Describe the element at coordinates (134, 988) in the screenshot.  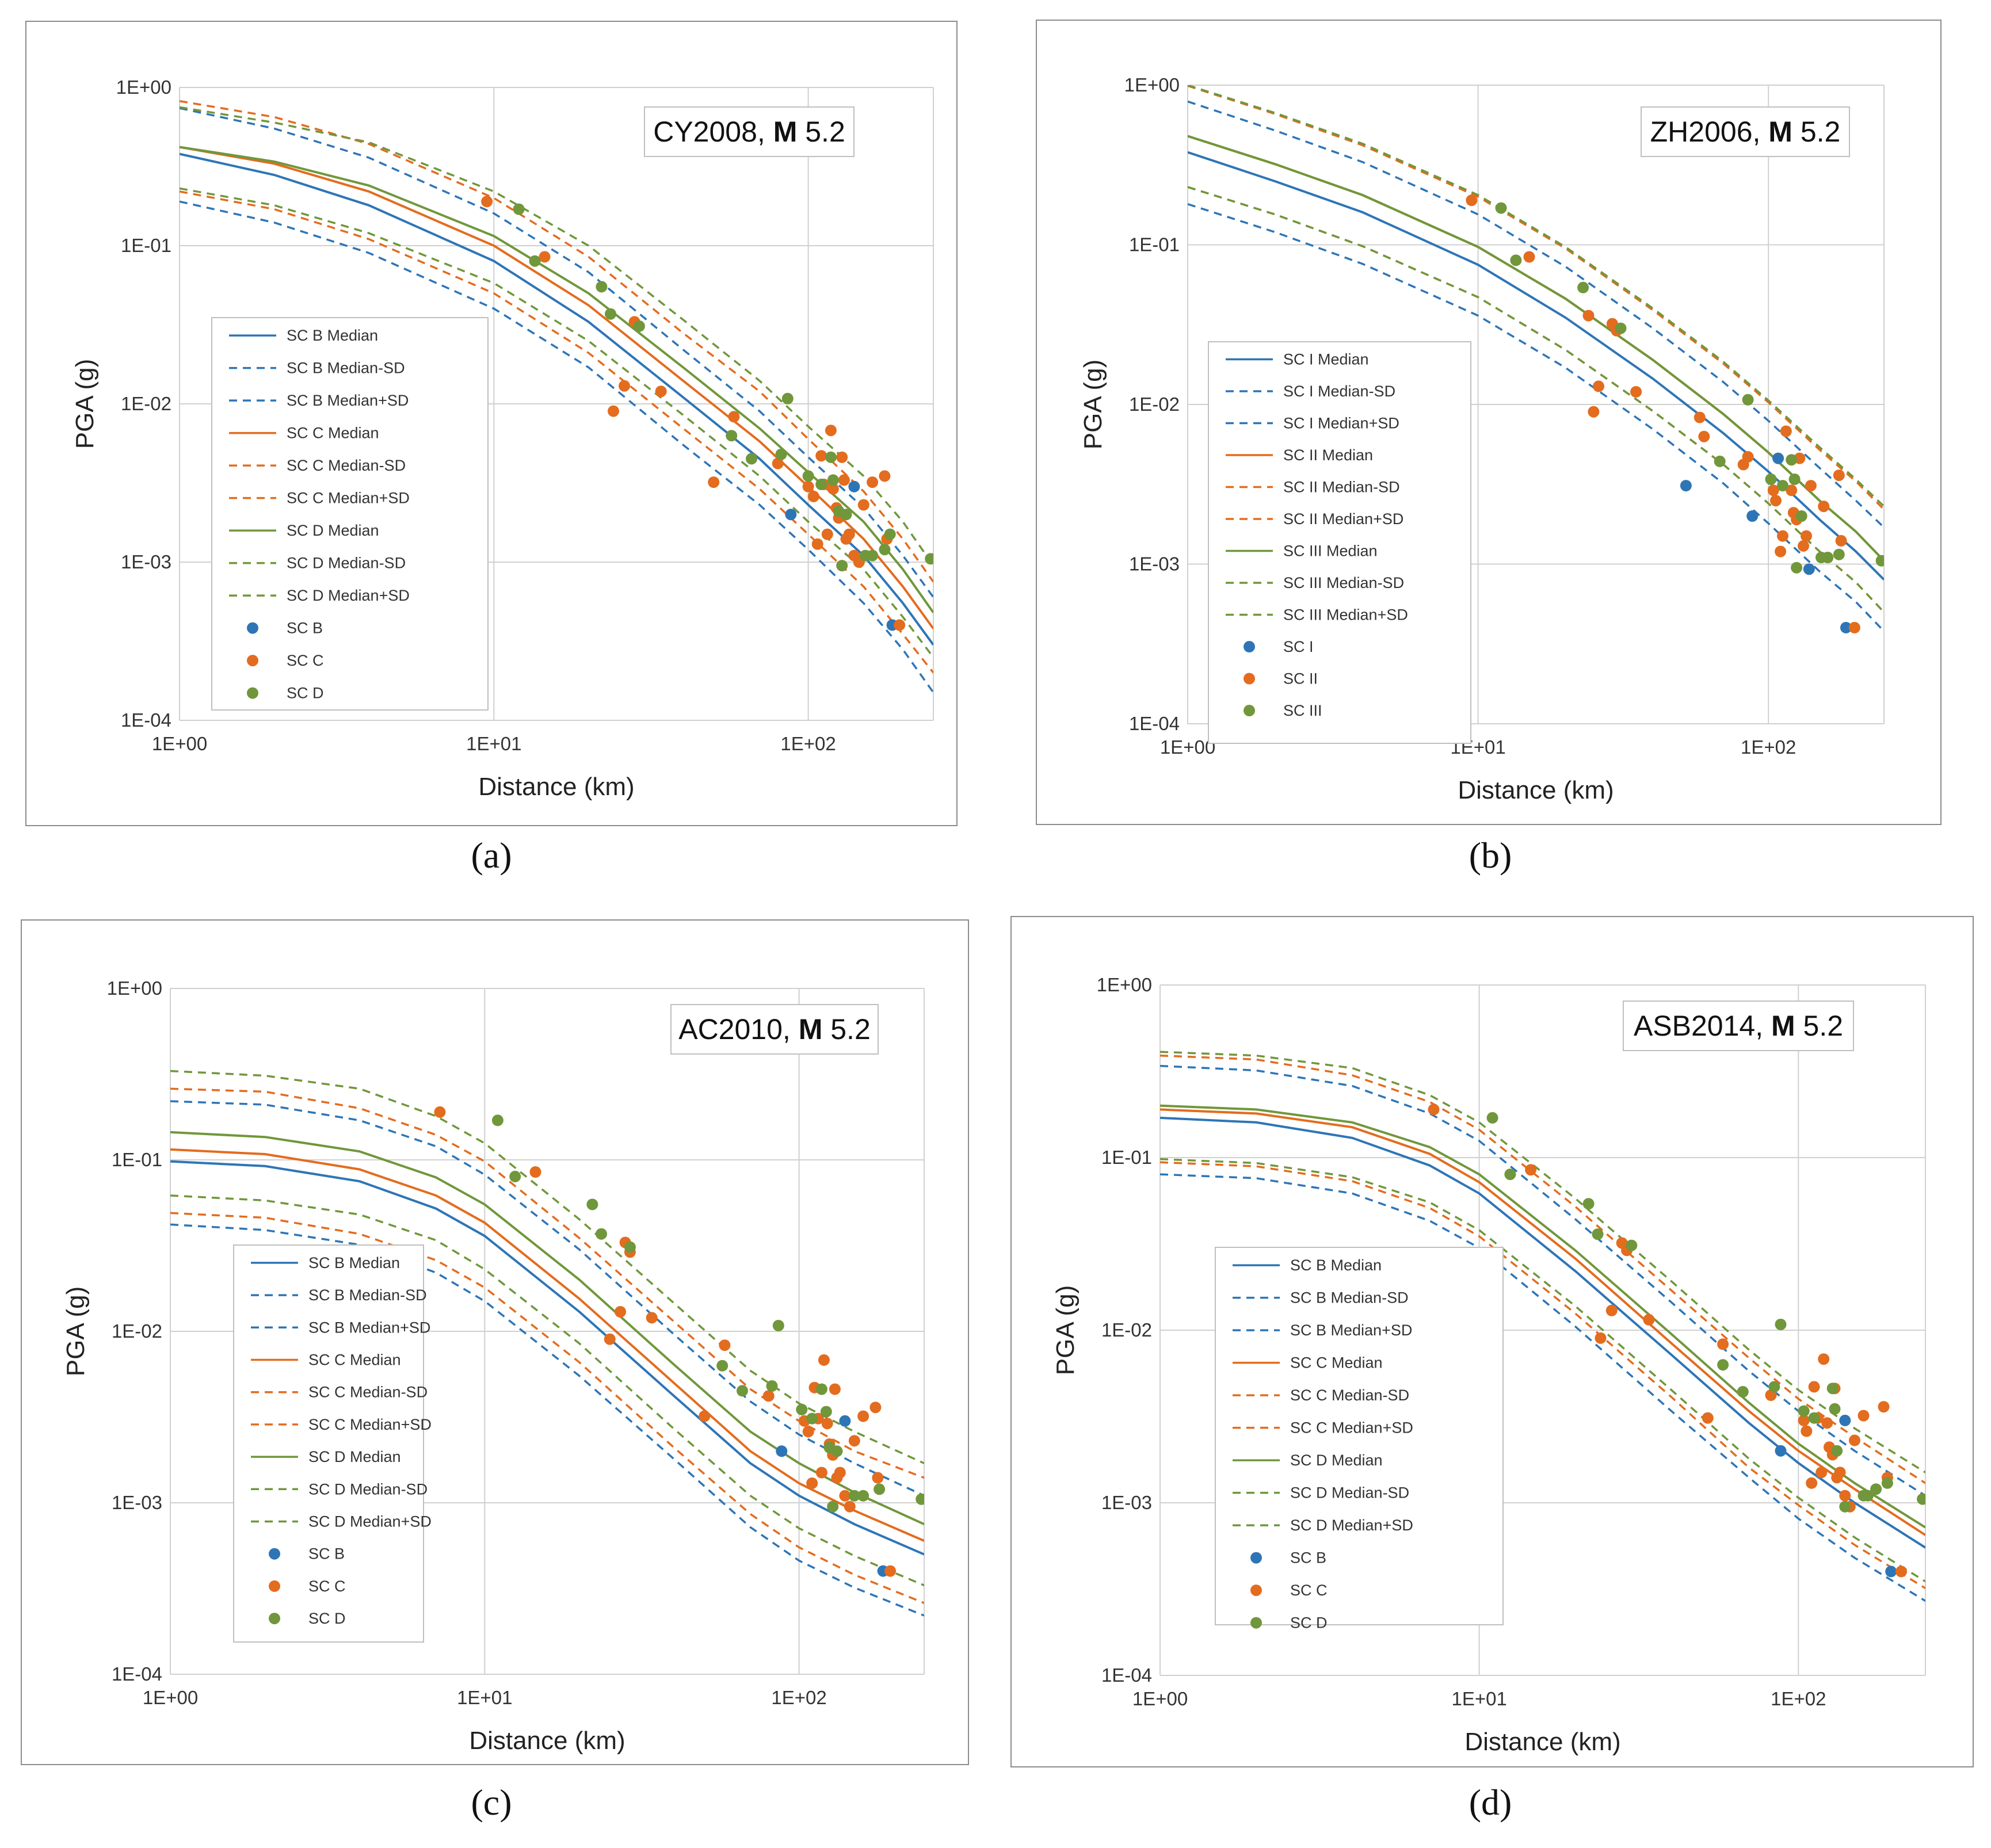
I see `y-tick-label: 1E+00` at that location.